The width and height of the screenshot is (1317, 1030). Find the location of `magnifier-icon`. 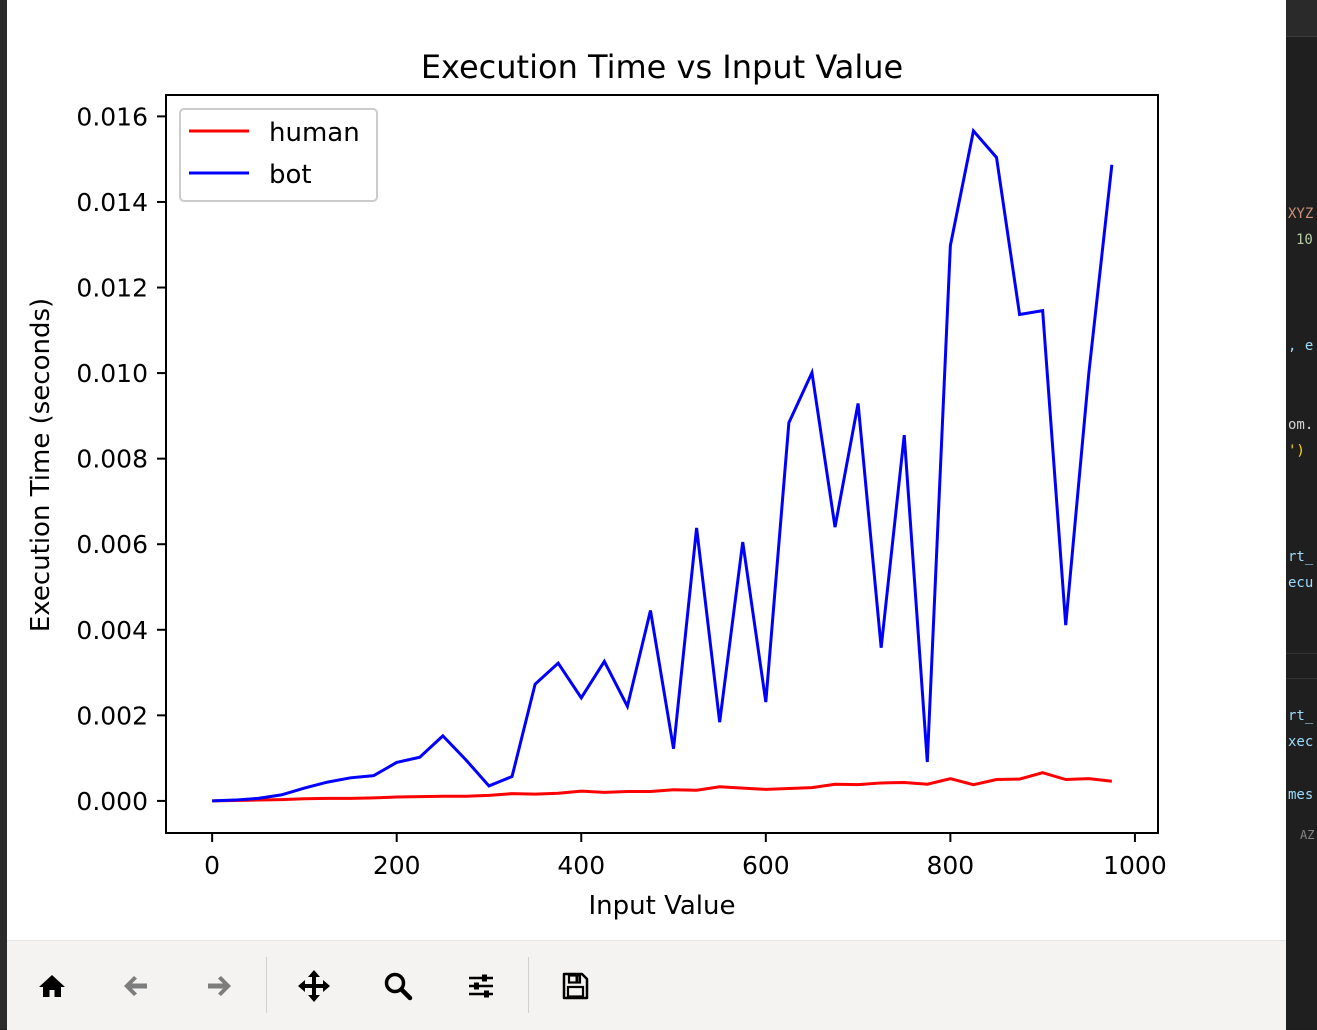

magnifier-icon is located at coordinates (398, 986).